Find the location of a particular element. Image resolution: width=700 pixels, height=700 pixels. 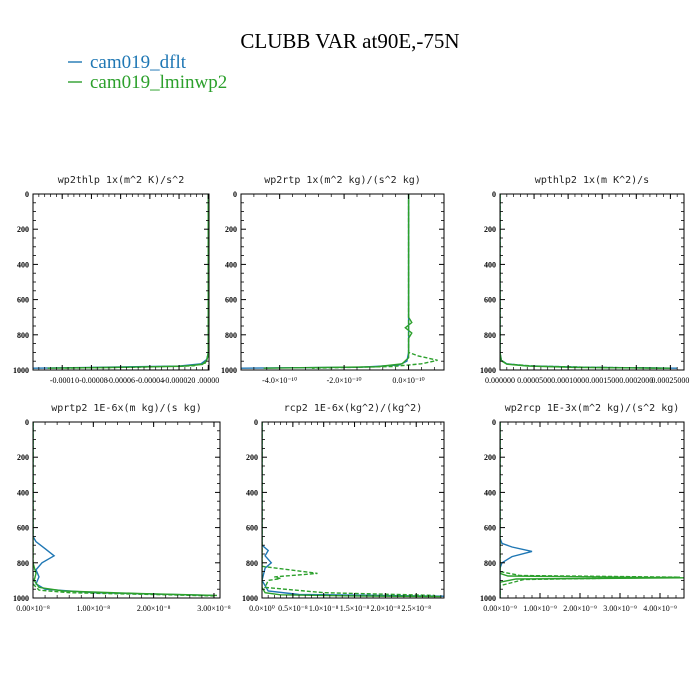

legend-label-dflt: cam019_dflt is located at coordinates (138, 62).